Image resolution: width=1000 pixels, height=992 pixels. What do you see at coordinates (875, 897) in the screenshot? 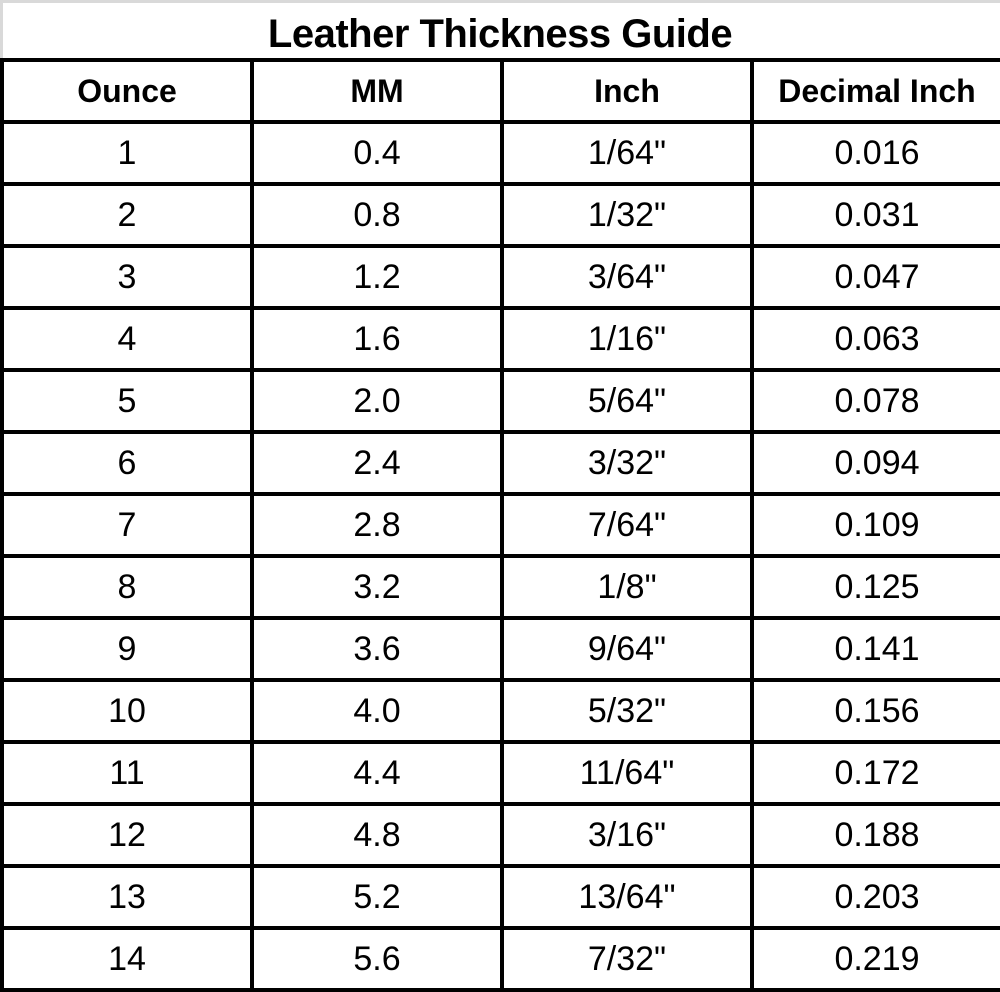
I see `cell-decimal-inch: 0.203` at bounding box center [875, 897].